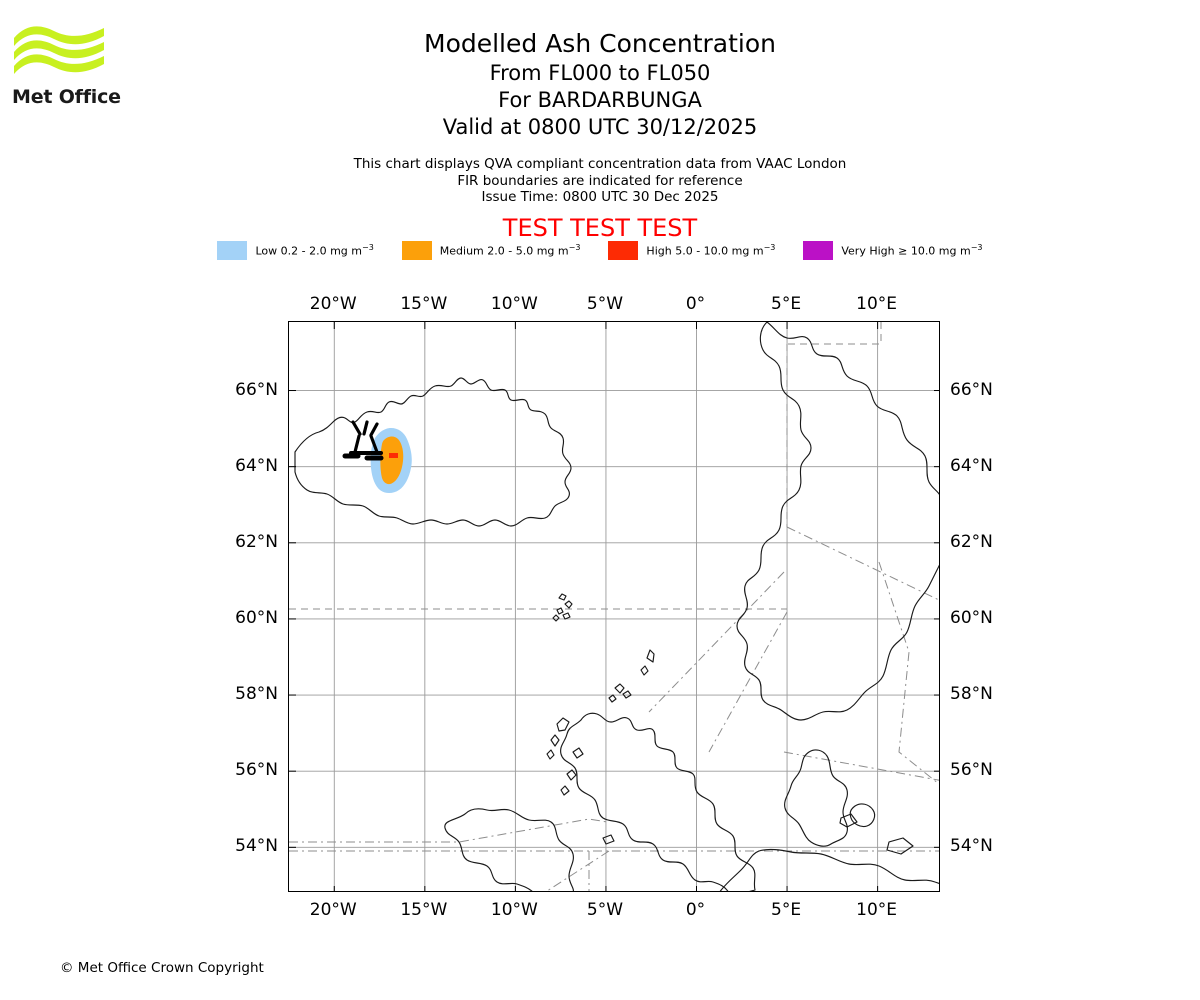 The height and width of the screenshot is (1000, 1200). Describe the element at coordinates (971, 617) in the screenshot. I see `lat-tick-right-3: 60°N` at that location.